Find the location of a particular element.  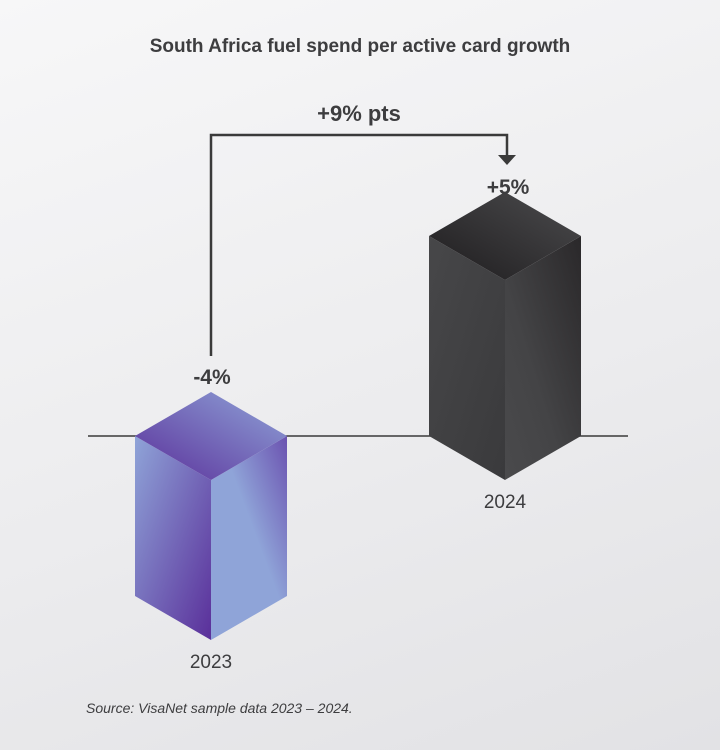

change-connector-arrow is located at coordinates (507, 160).